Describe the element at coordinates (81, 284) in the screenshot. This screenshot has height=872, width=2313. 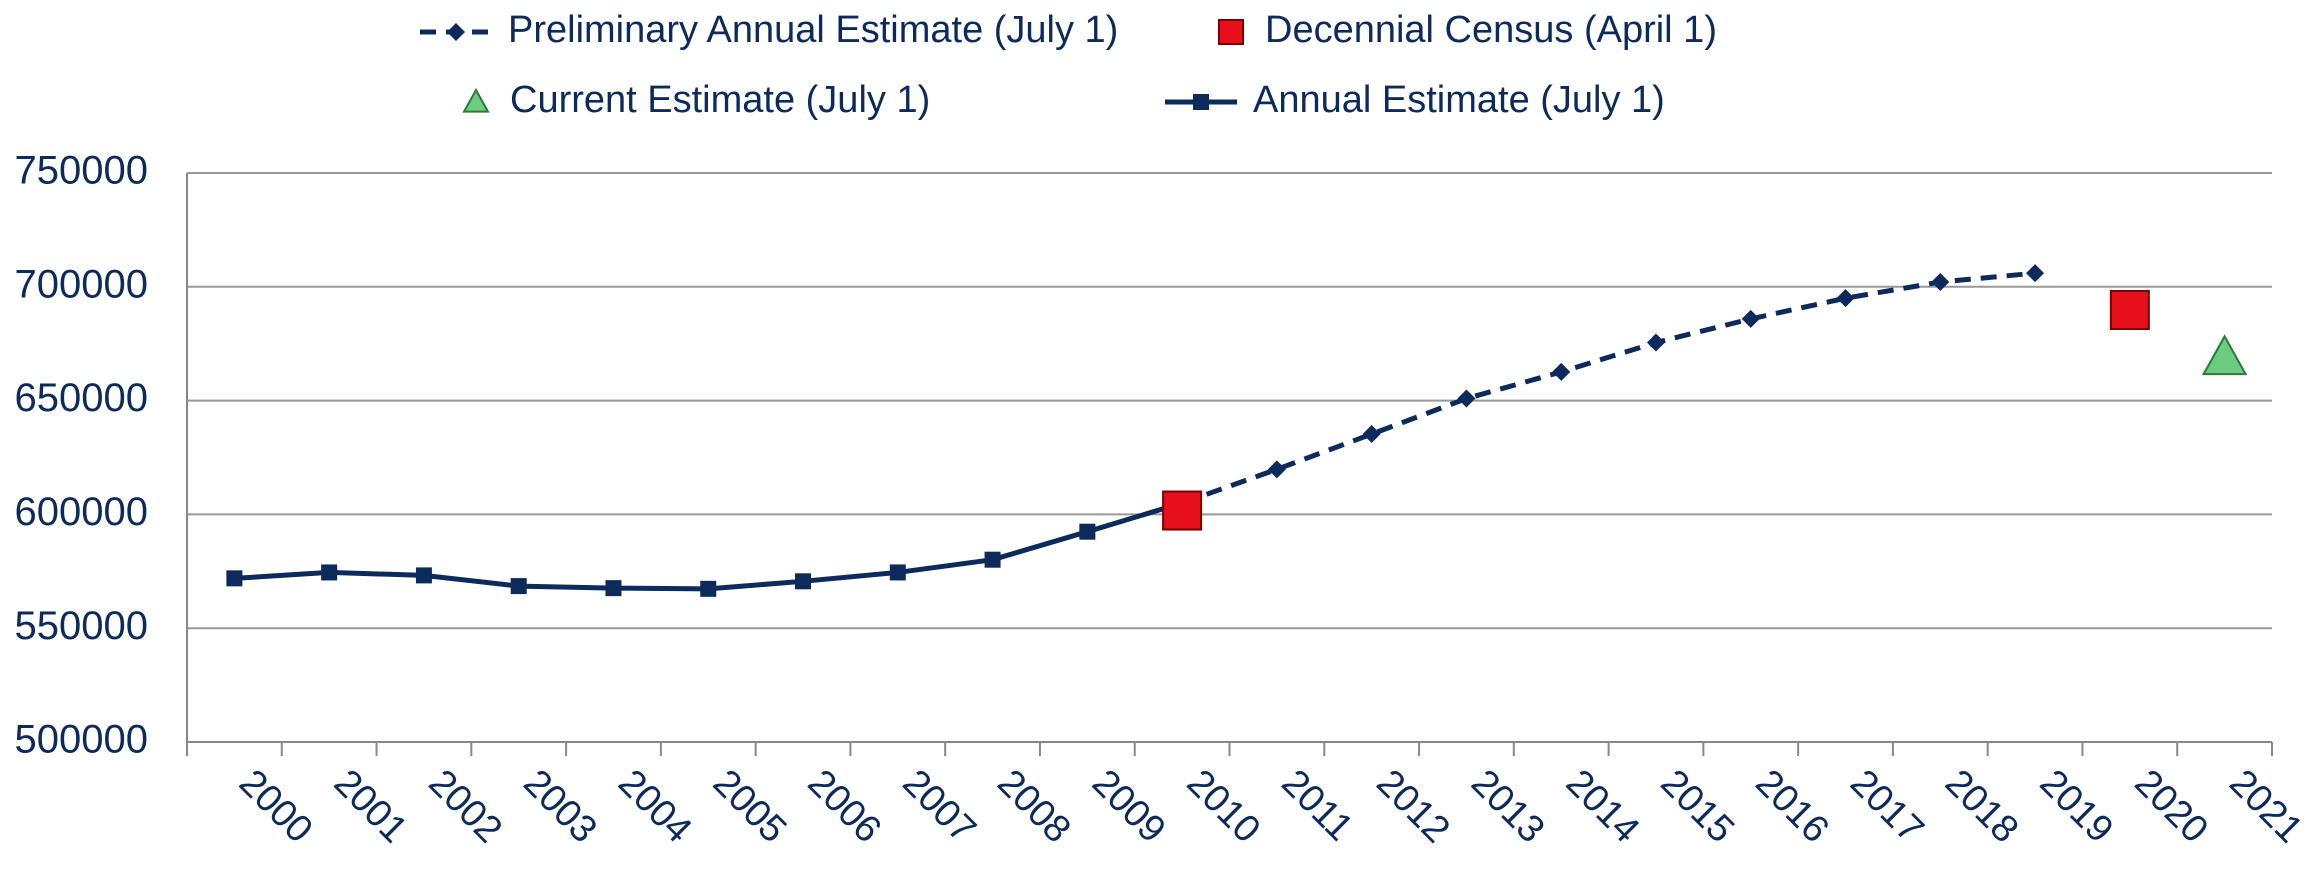
I see `y-tick-label: 700000` at that location.